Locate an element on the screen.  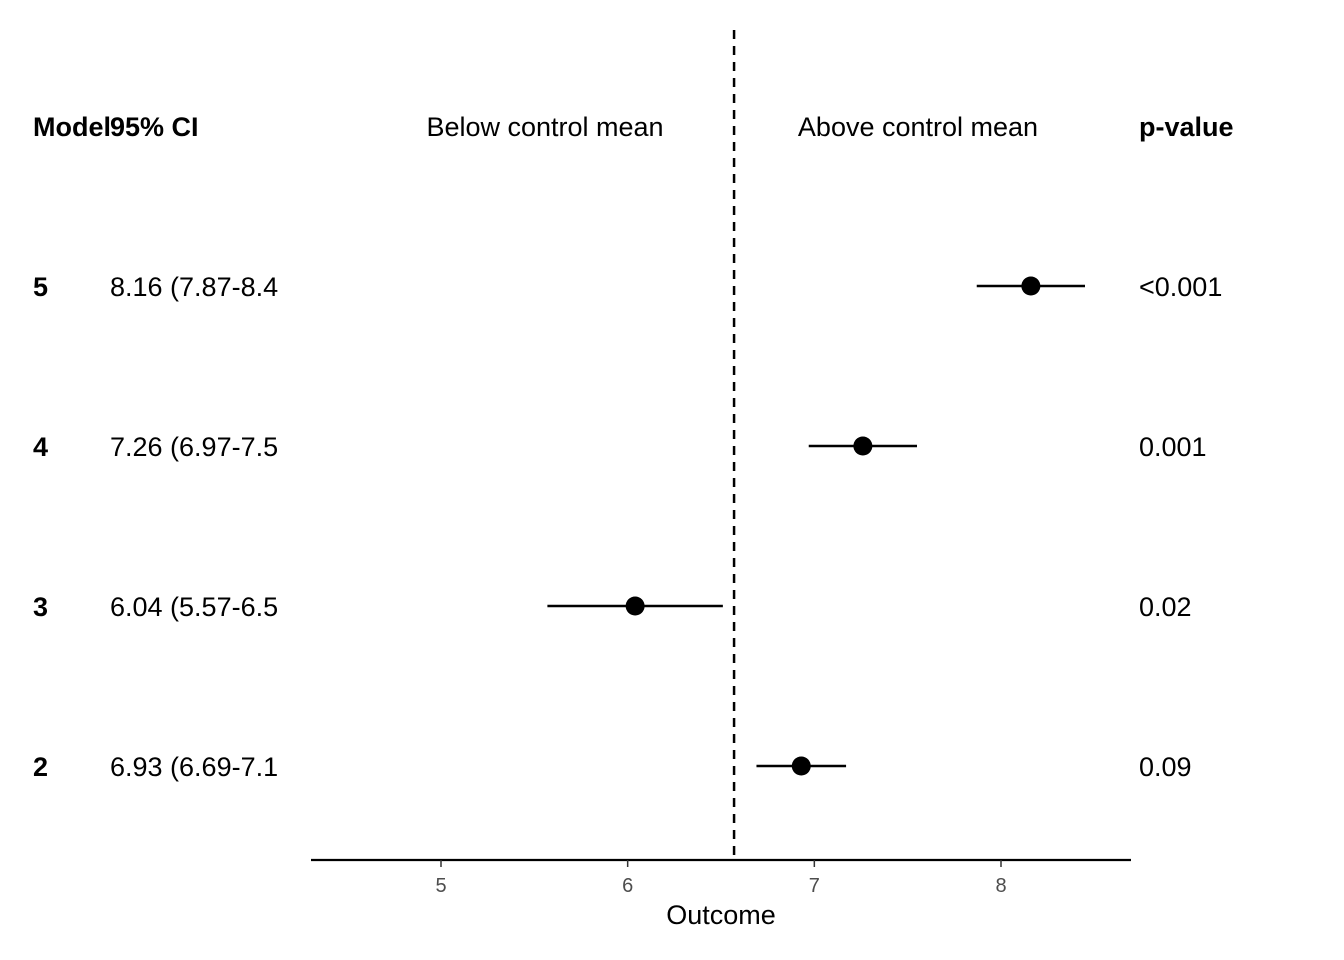
x-tick-label: 8 is located at coordinates (1000, 886).